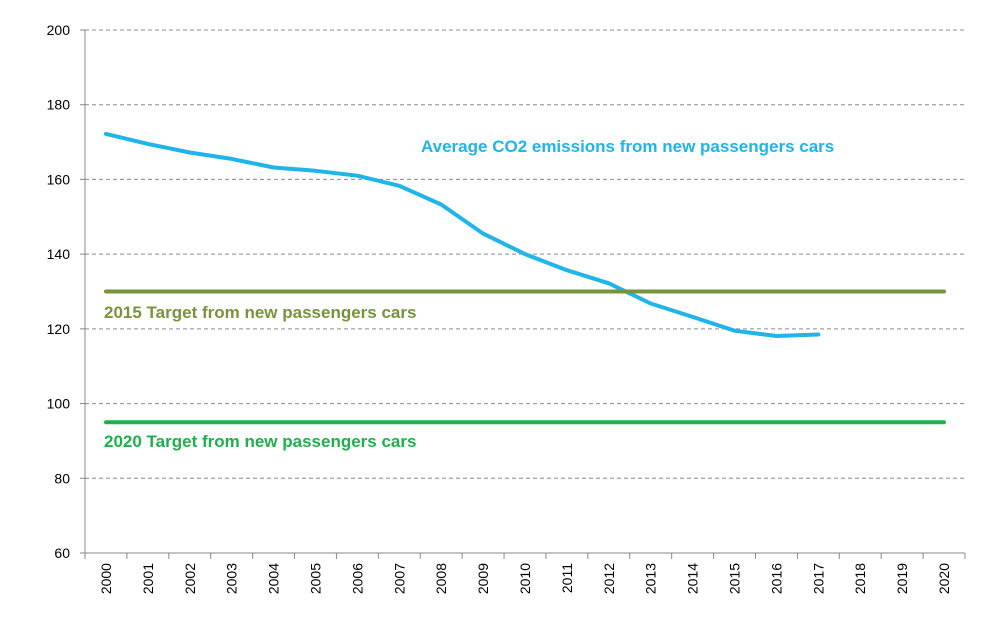 The height and width of the screenshot is (623, 991). Describe the element at coordinates (59, 291) in the screenshot. I see `y-tick-labels: 60 80 100 120 140 160 180 200` at that location.